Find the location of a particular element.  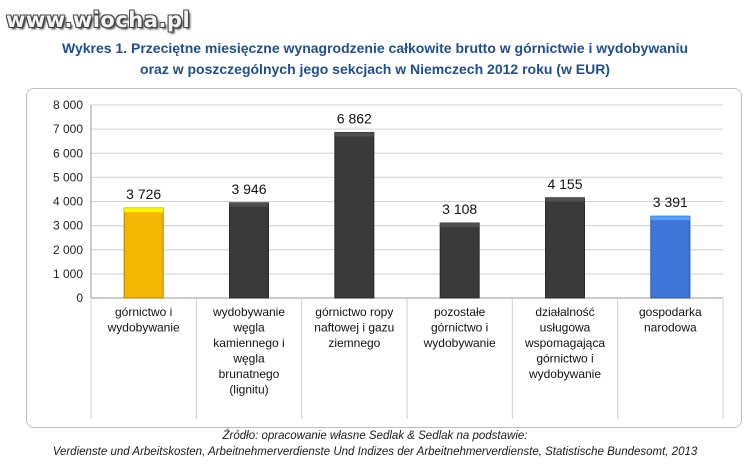

watermark-logo: www.wiocha.pl is located at coordinates (98, 20).